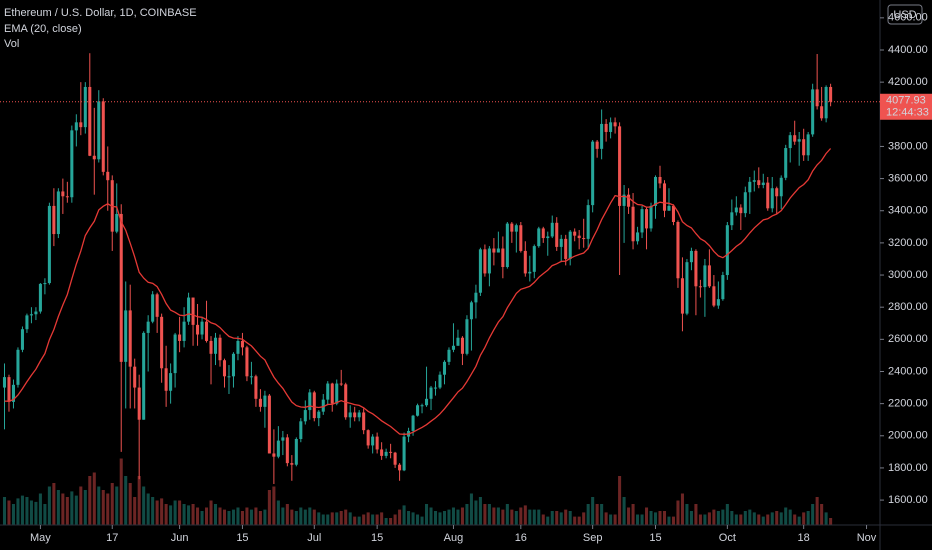 The width and height of the screenshot is (932, 550). I want to click on currency-button, so click(905, 14).